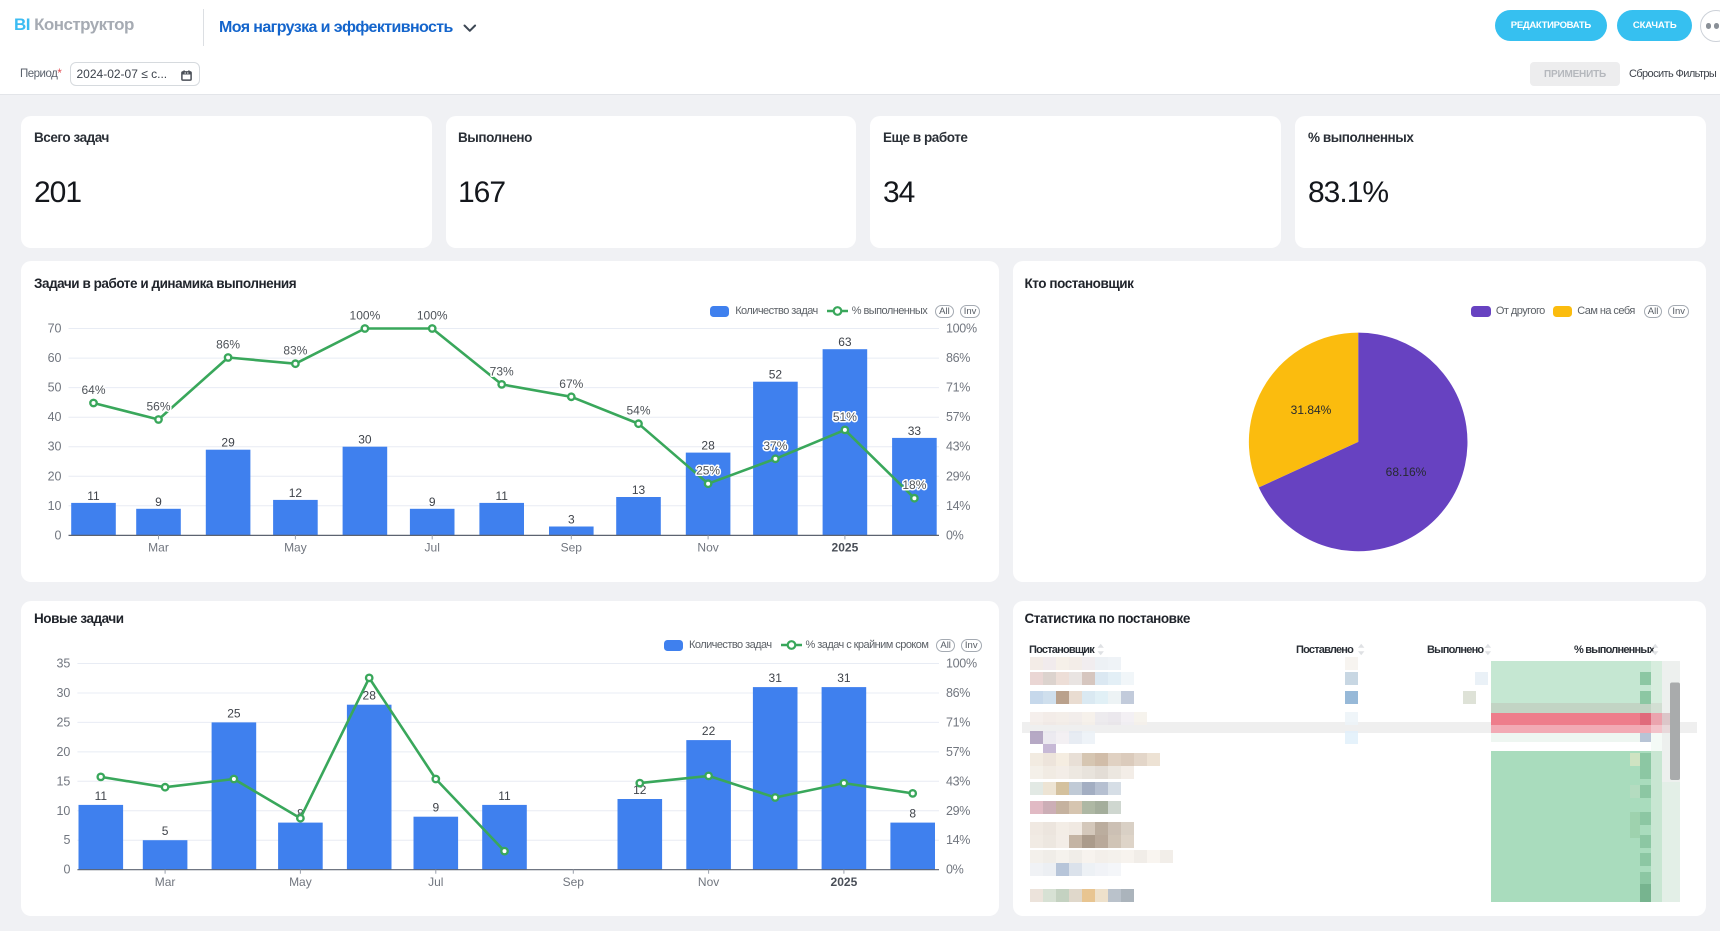  Describe the element at coordinates (1311, 410) in the screenshot. I see `svg-text: 31.84%` at that location.